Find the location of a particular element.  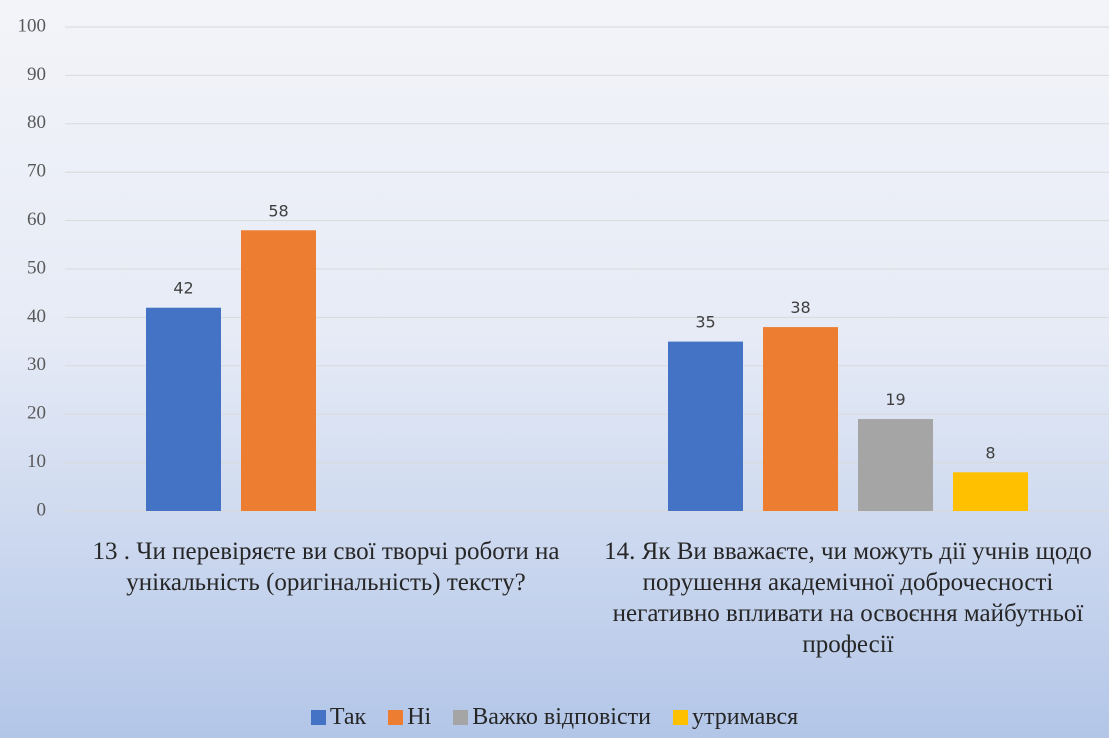

y-tick-label: 80 is located at coordinates (36, 122).